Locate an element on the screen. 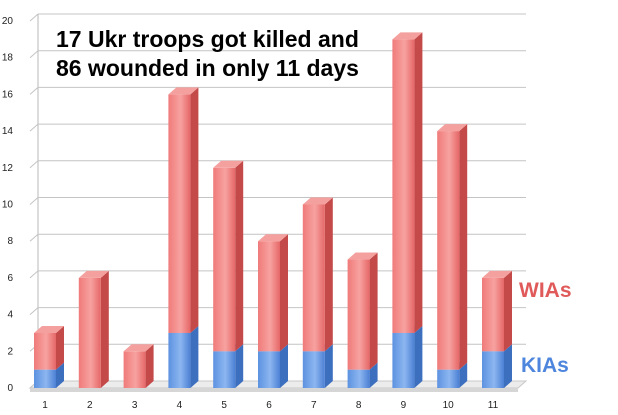  y-axis-ticks: 0 2 4 6 8 10 12 14 16 18 20 is located at coordinates (8, 205).